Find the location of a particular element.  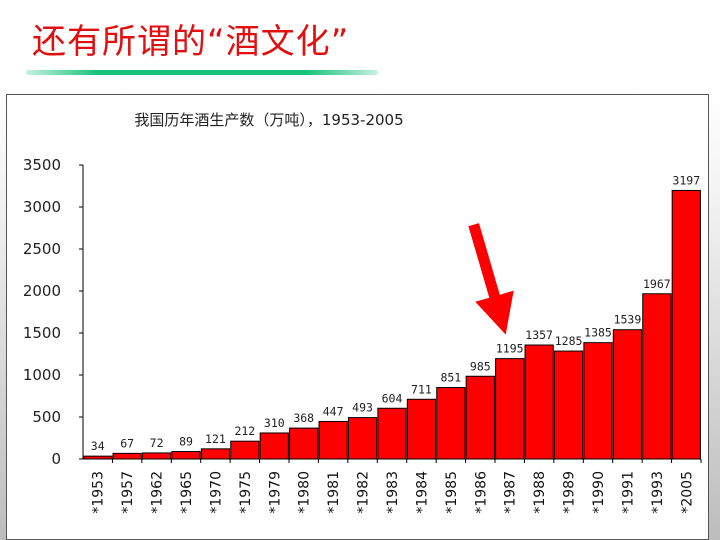

x-tick-label: *1988 is located at coordinates (540, 492).